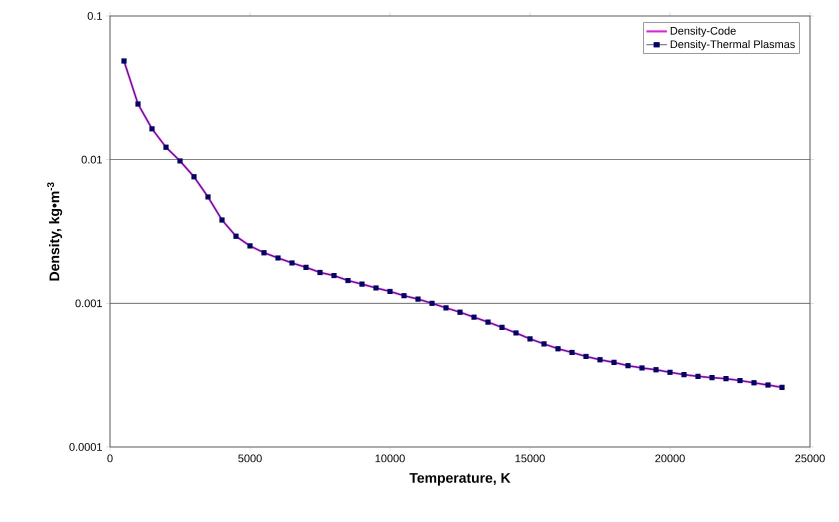 The image size is (839, 522). What do you see at coordinates (732, 45) in the screenshot?
I see `legend-label: Density-Thermal Plasmas` at bounding box center [732, 45].